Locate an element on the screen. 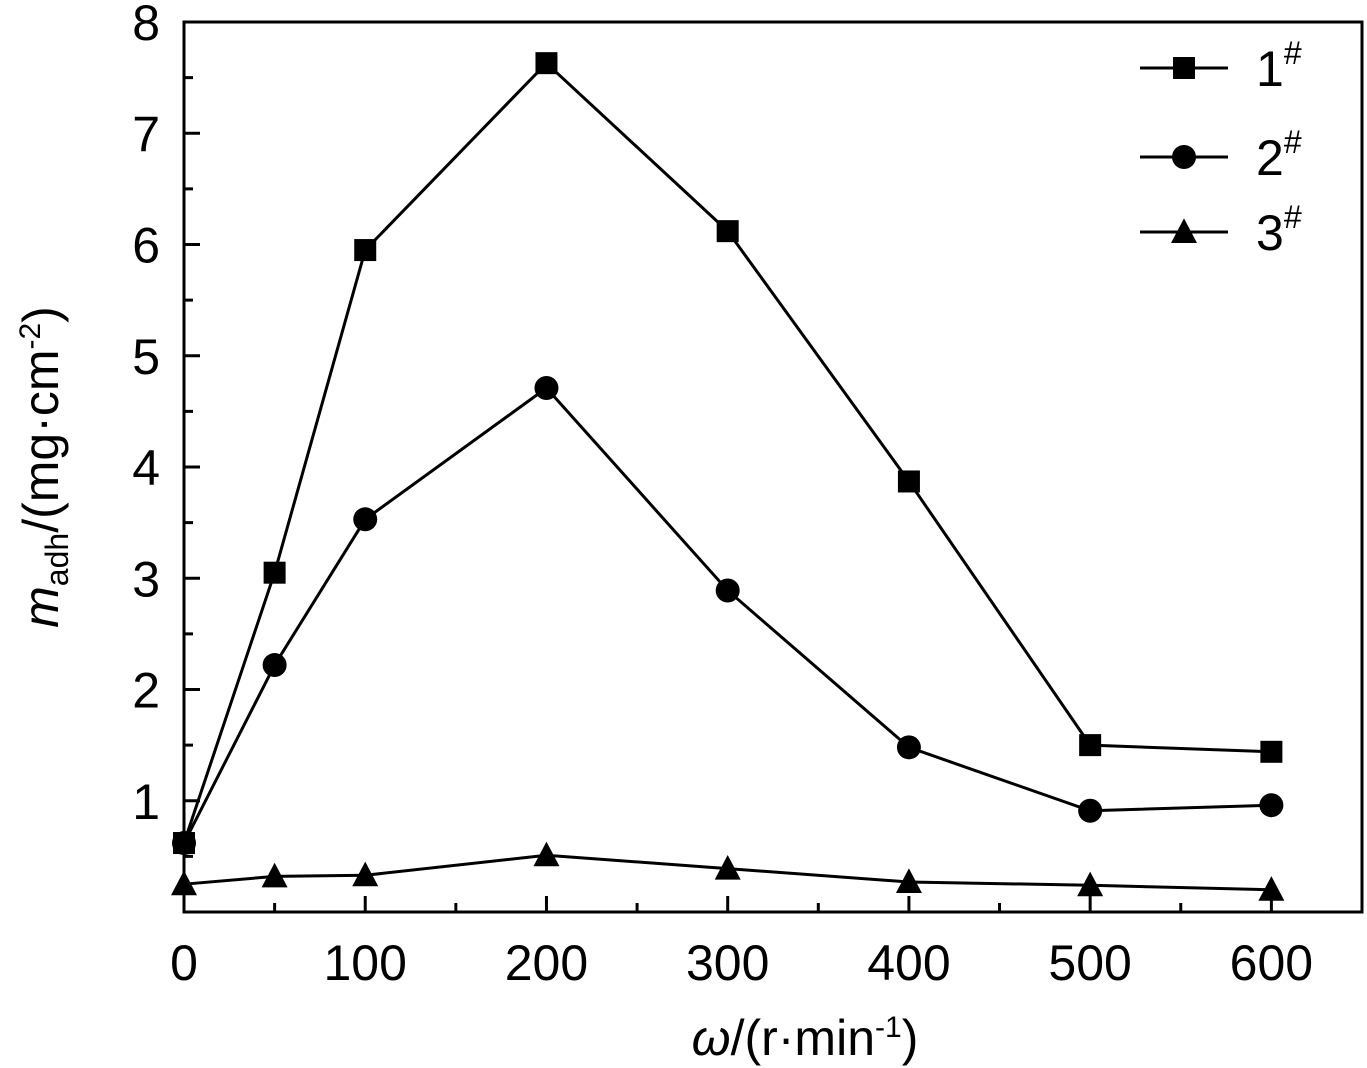  legend-label: 2# is located at coordinates (1279, 155).